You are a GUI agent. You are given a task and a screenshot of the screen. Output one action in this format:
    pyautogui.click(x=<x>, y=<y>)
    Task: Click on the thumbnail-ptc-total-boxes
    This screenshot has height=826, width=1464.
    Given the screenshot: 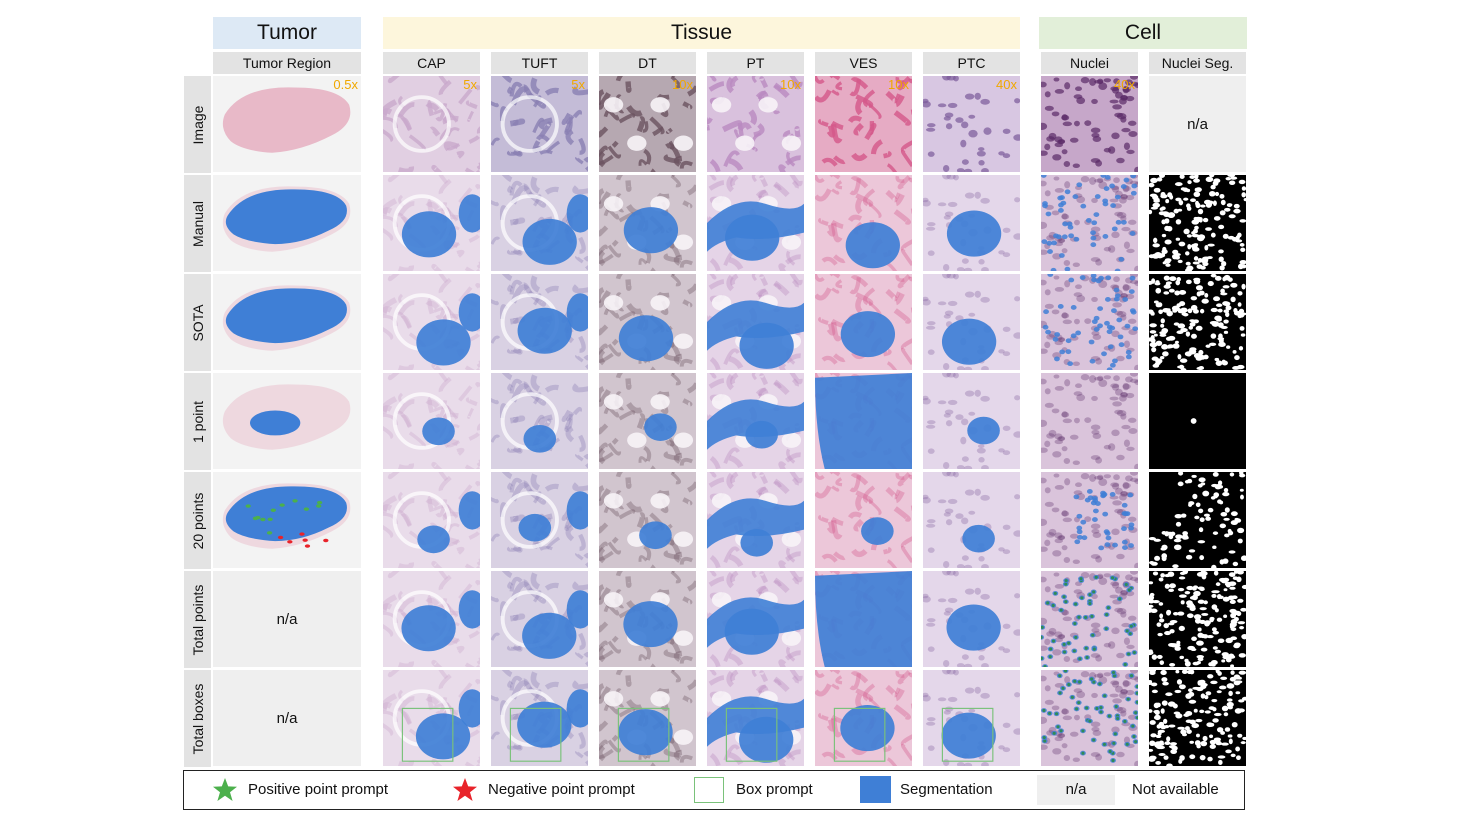 What is the action you would take?
    pyautogui.click(x=971, y=718)
    